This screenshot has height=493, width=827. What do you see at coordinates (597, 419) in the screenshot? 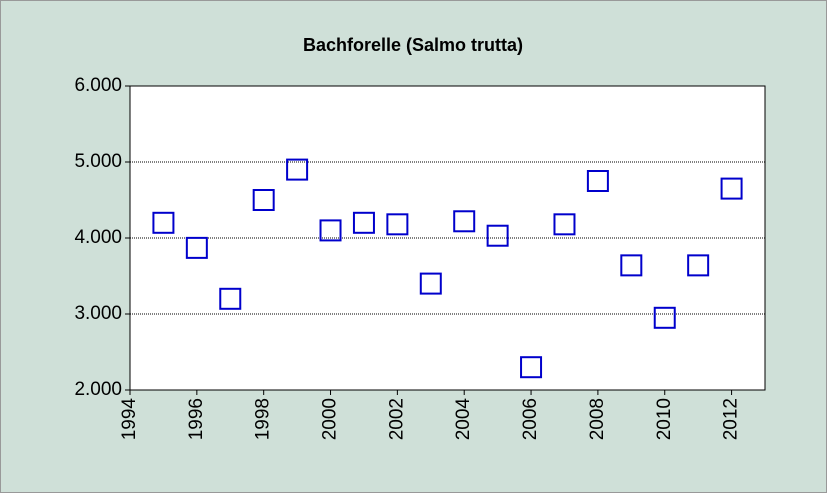
I see `x-tick-label: 2008` at bounding box center [597, 419].